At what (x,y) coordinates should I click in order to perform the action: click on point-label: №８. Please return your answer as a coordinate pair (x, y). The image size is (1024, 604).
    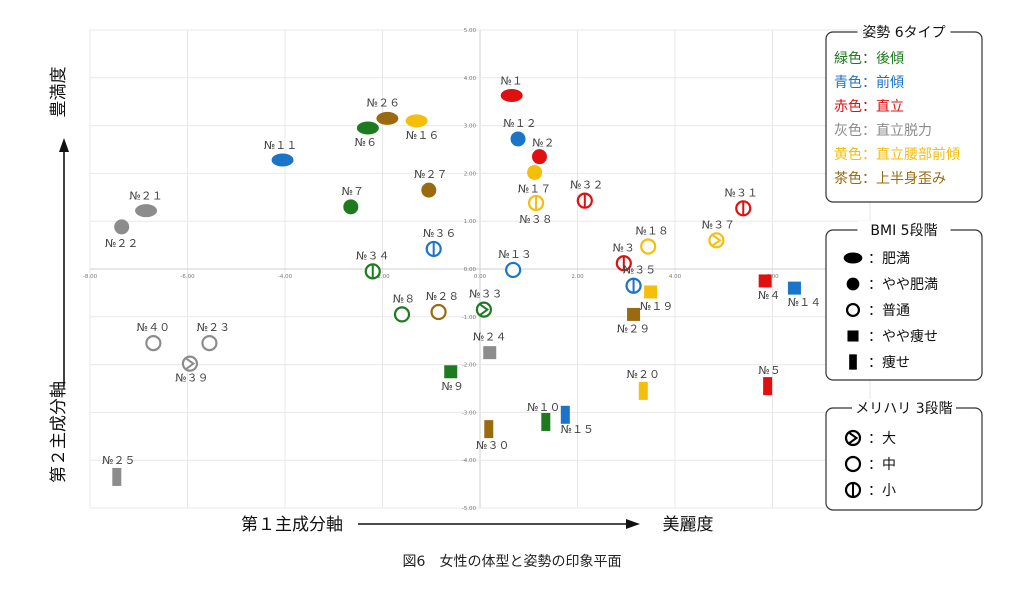
    Looking at the image, I should click on (404, 298).